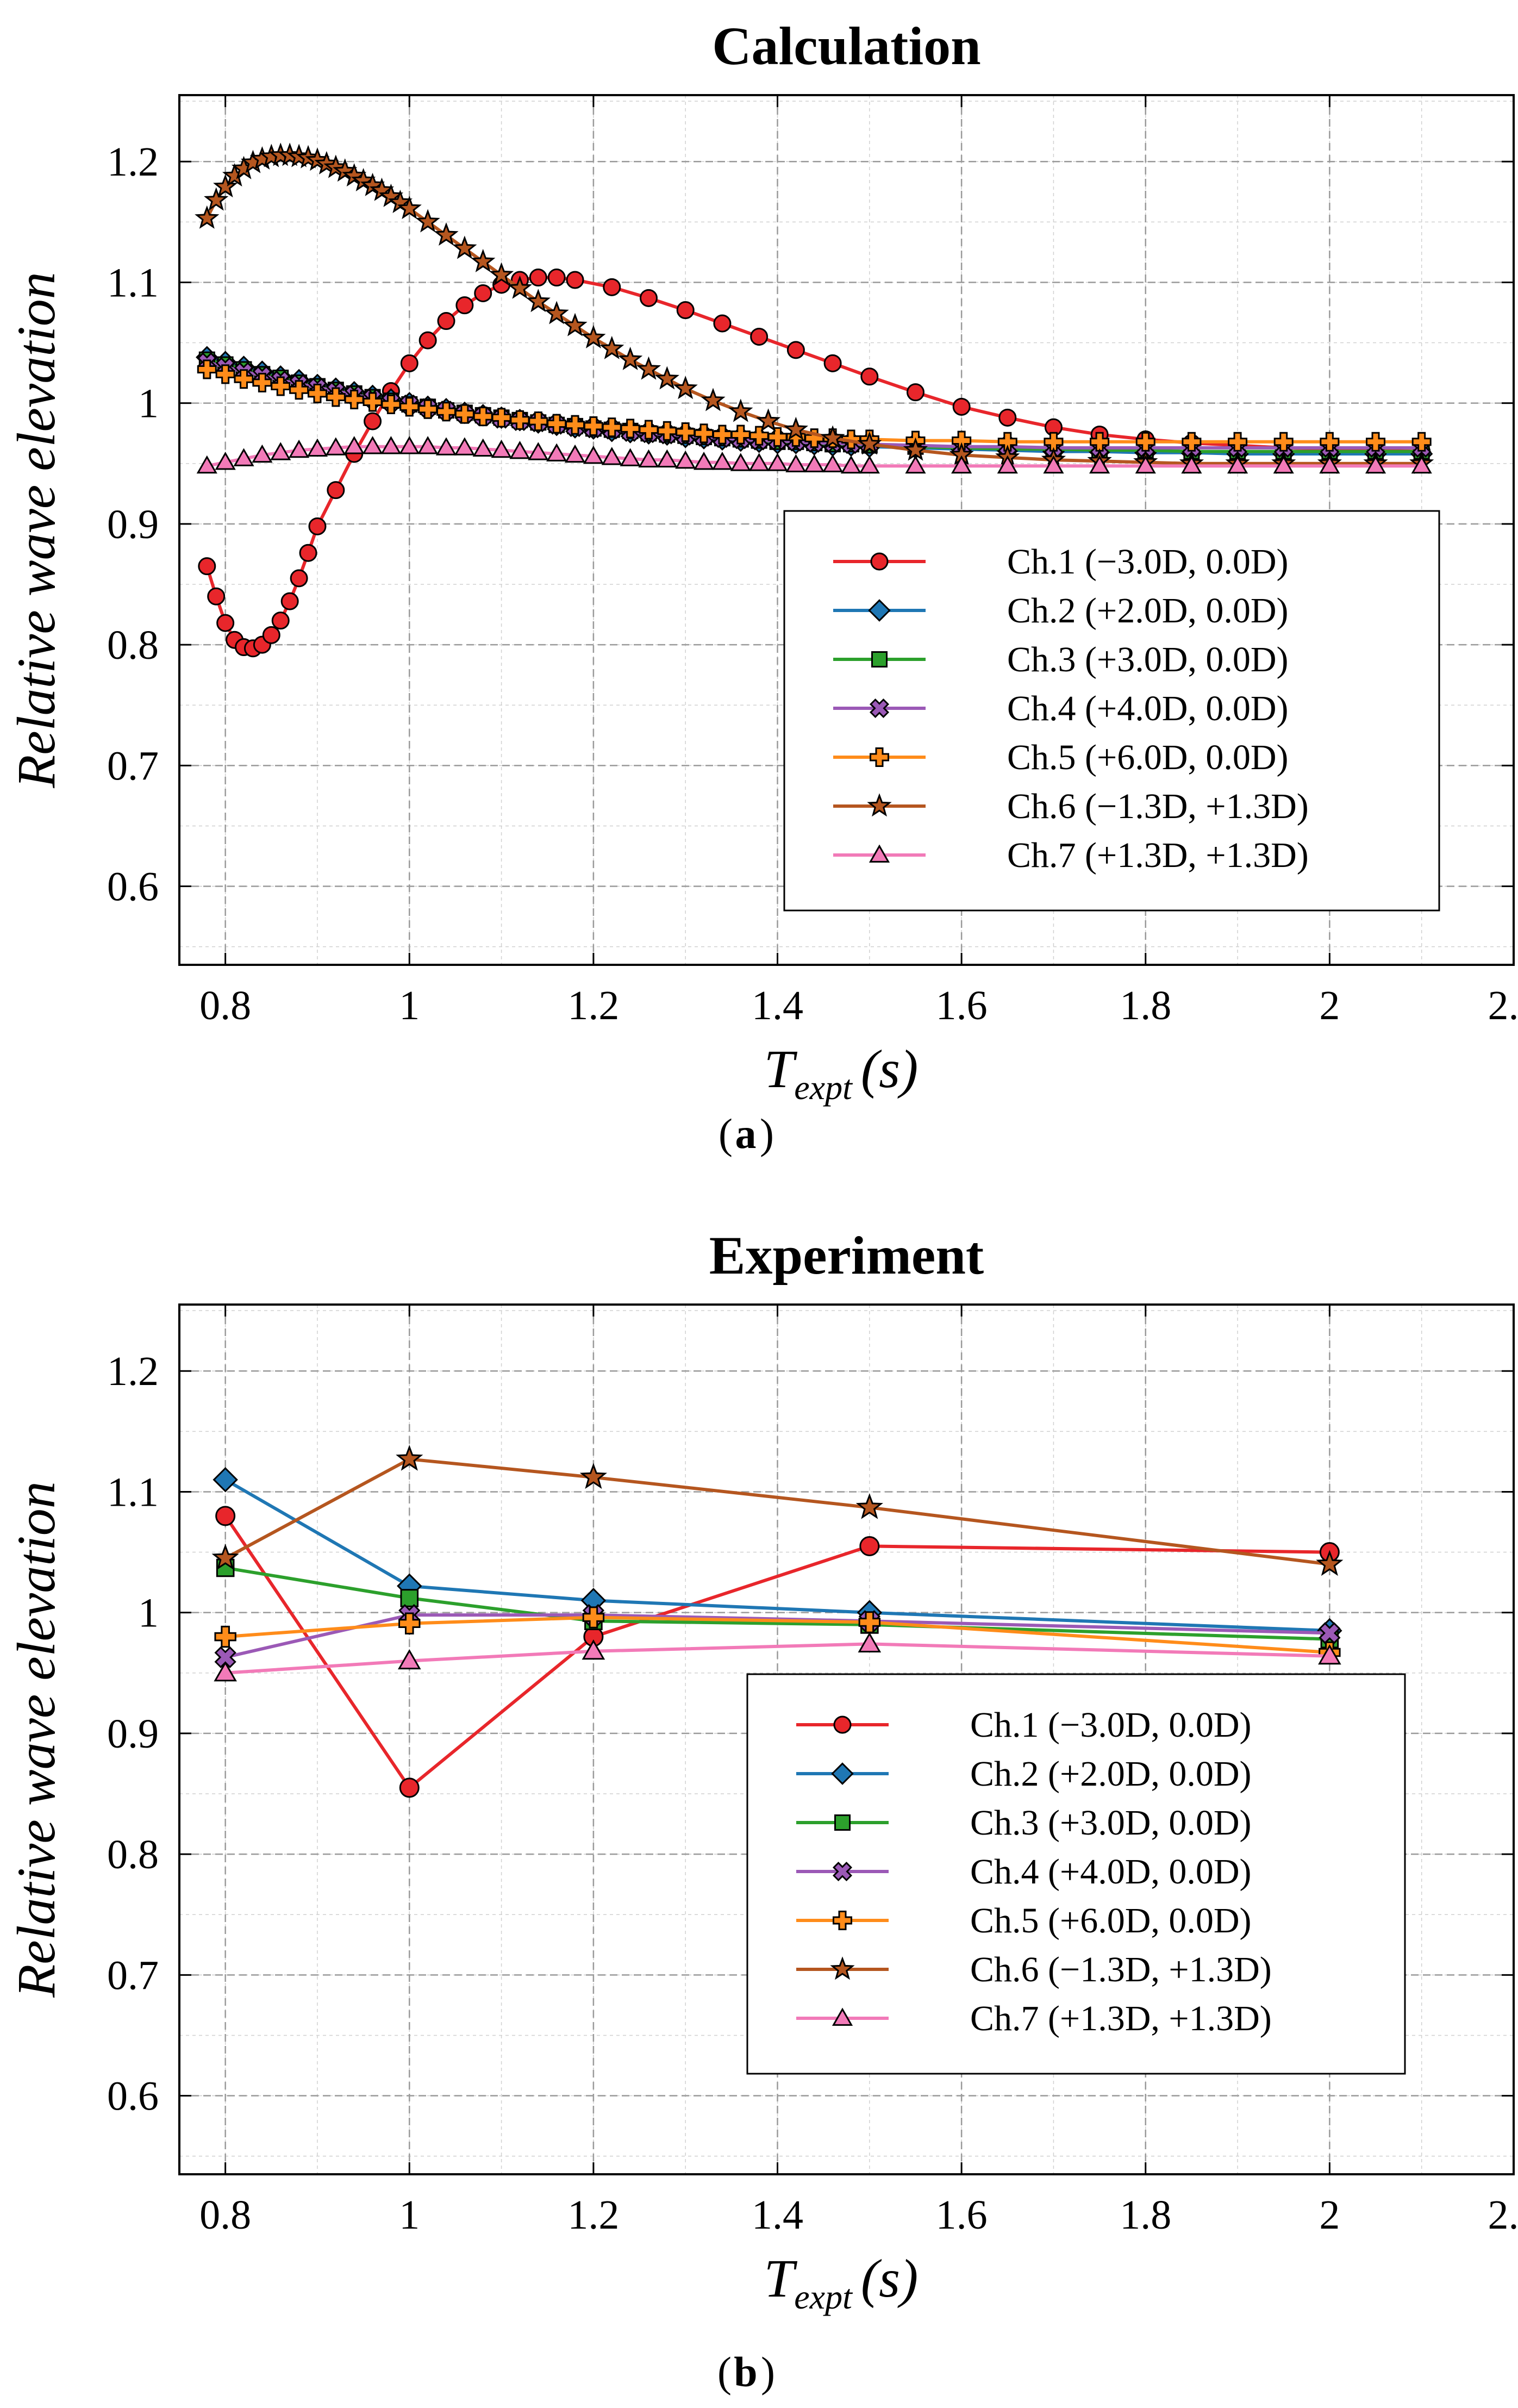 The width and height of the screenshot is (1518, 2408). Describe the element at coordinates (823, 2297) in the screenshot. I see `x-axis-label-sub: expt` at that location.